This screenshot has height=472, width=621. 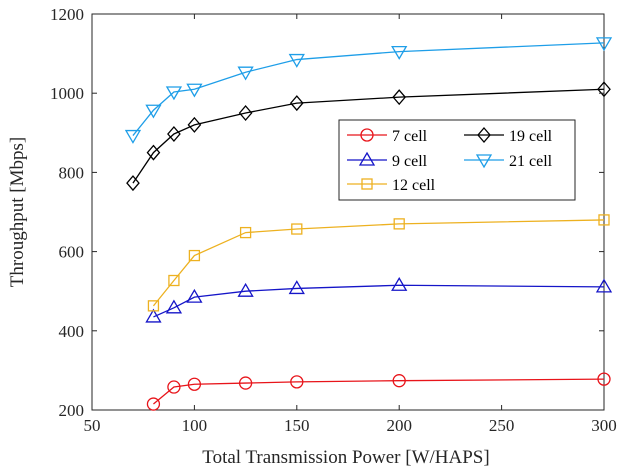 I want to click on y-tick-label: 1000, so click(x=67, y=93).